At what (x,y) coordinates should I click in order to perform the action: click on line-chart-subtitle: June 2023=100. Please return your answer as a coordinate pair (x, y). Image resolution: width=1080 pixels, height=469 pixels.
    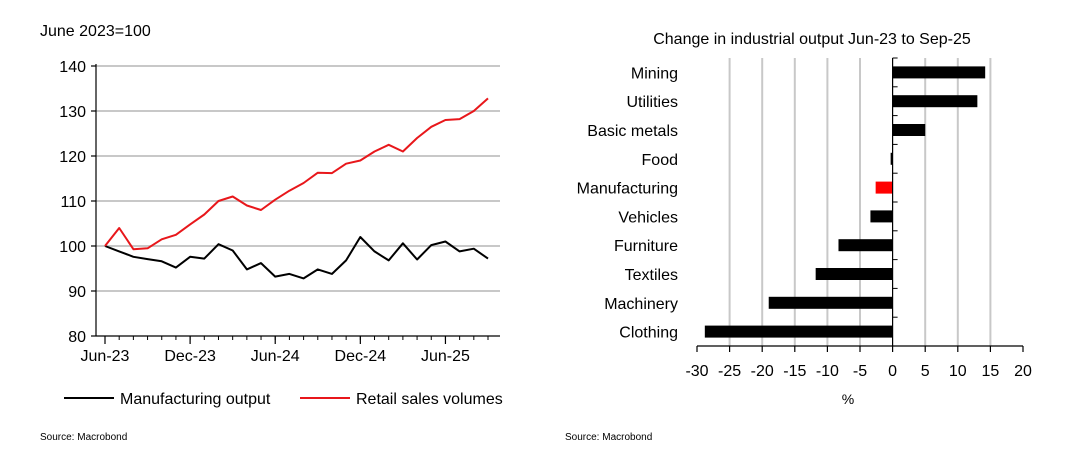
    Looking at the image, I should click on (95, 31).